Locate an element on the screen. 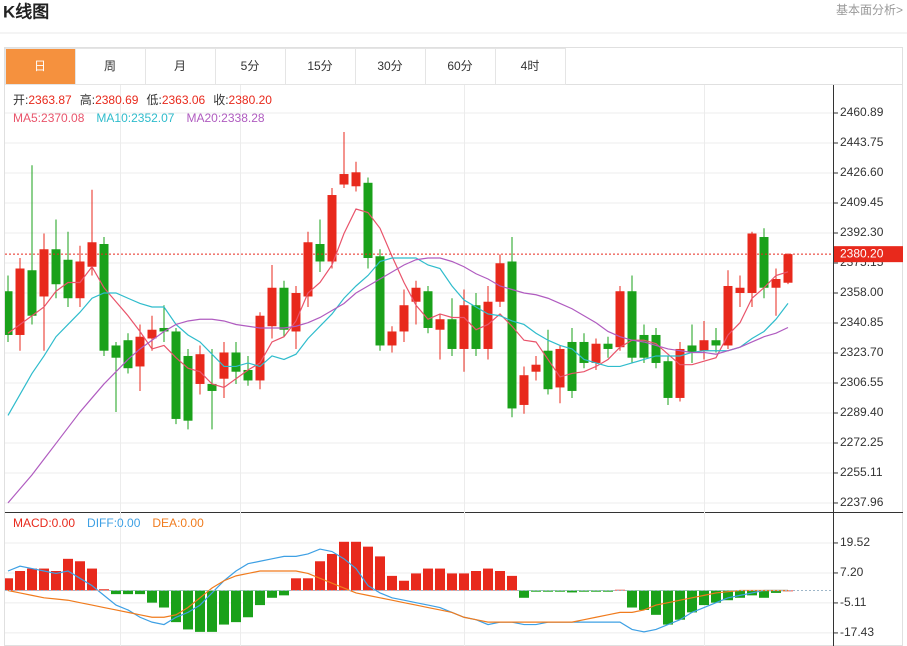 The height and width of the screenshot is (646, 907). tab: 60分 is located at coordinates (460, 66).